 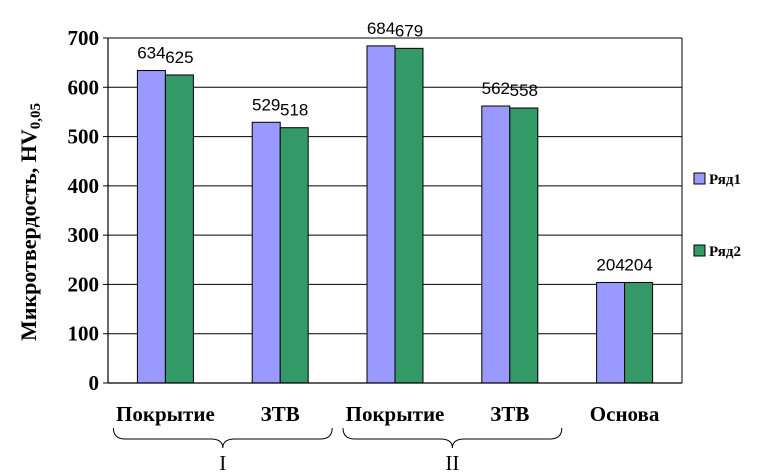 I want to click on y-tick-label: 100, so click(x=84, y=334).